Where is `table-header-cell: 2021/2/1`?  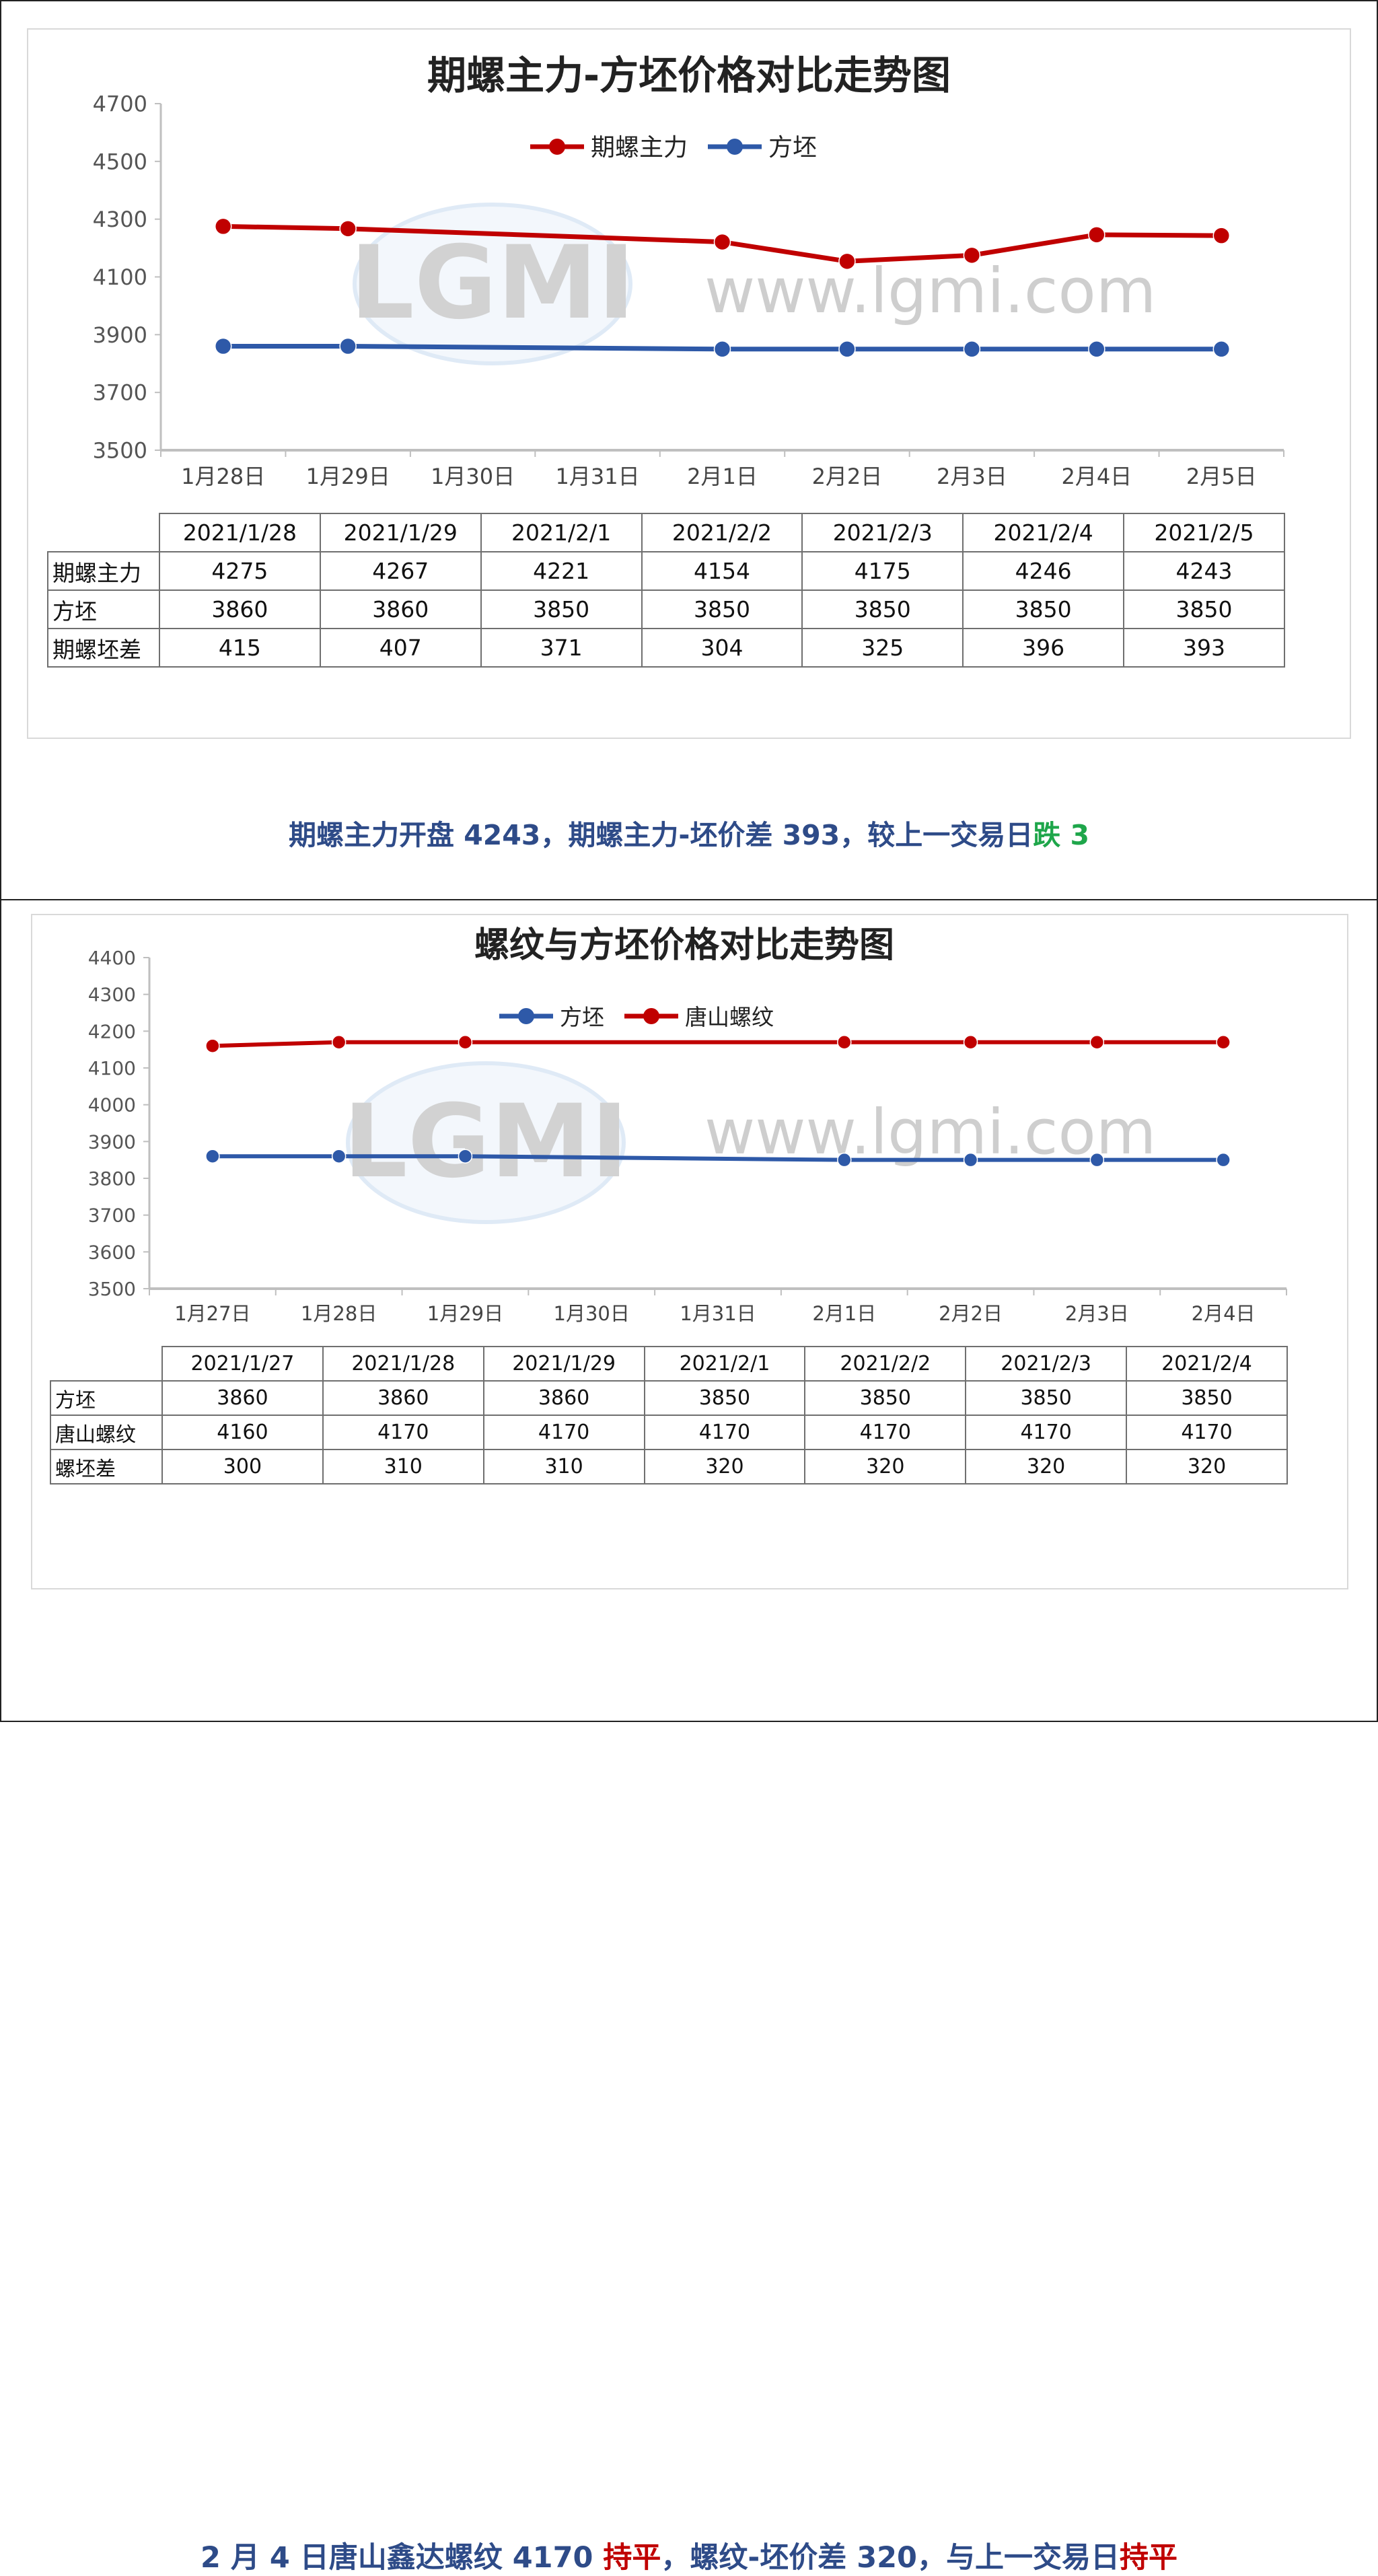
table-header-cell: 2021/2/1 is located at coordinates (561, 532).